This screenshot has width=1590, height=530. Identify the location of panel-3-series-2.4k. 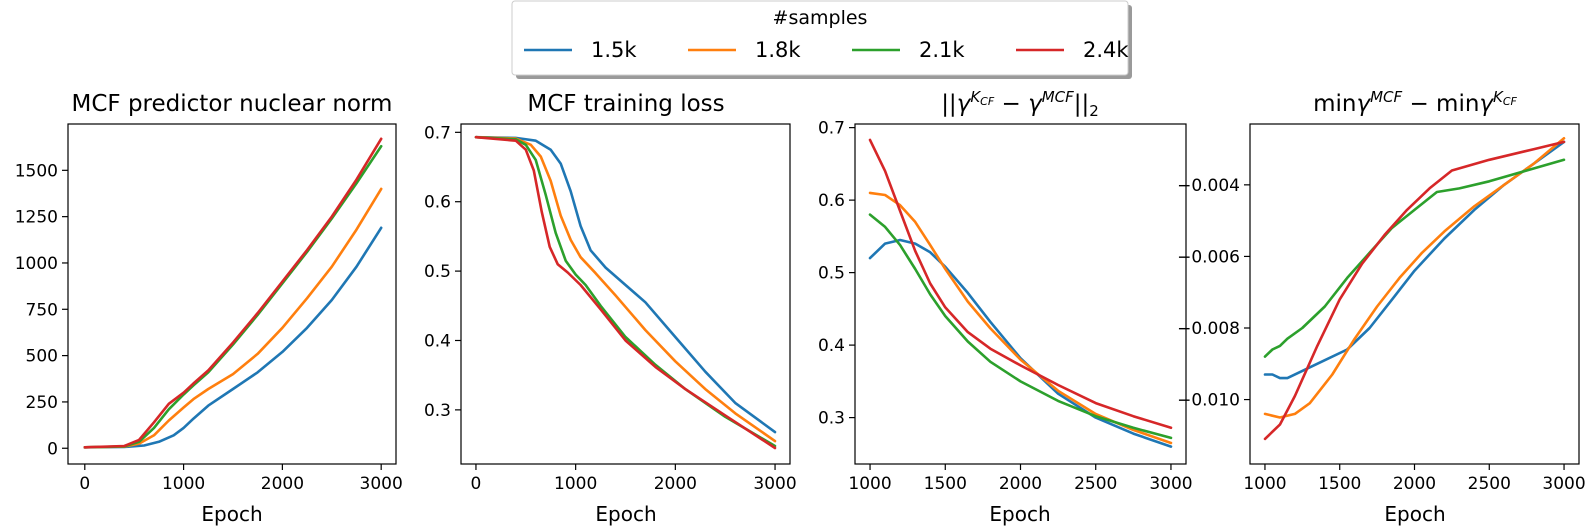
(1020, 284).